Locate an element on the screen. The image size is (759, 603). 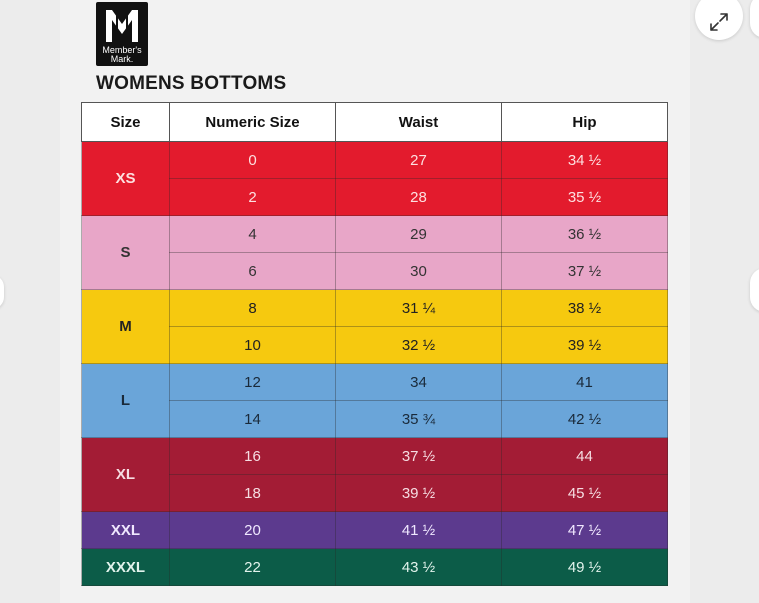
table-row: 10 32 ½ 39 ½ is located at coordinates (375, 345).